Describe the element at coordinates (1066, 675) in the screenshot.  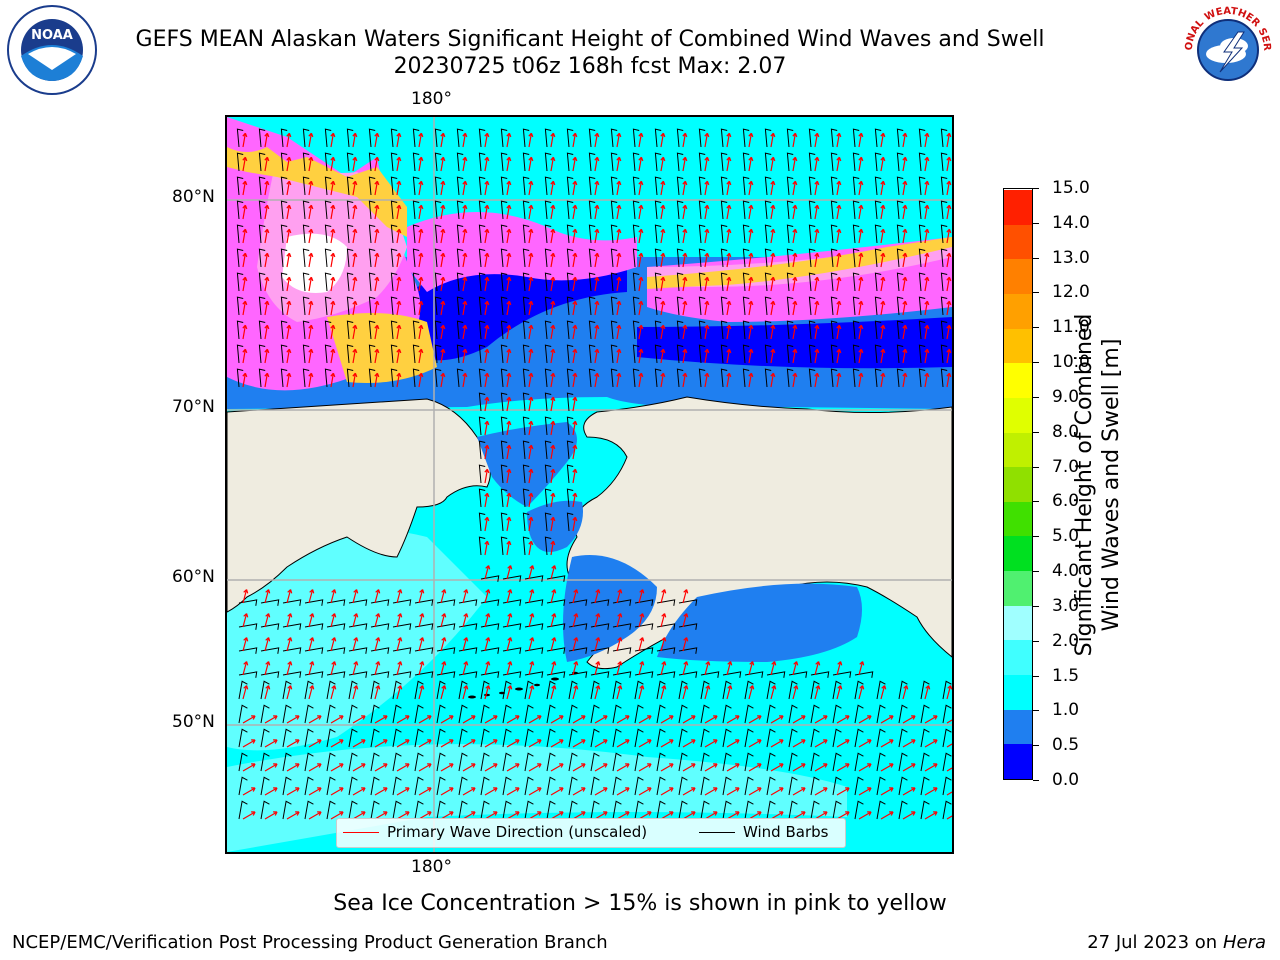
I see `colorbar-tick-label: 1.5` at that location.